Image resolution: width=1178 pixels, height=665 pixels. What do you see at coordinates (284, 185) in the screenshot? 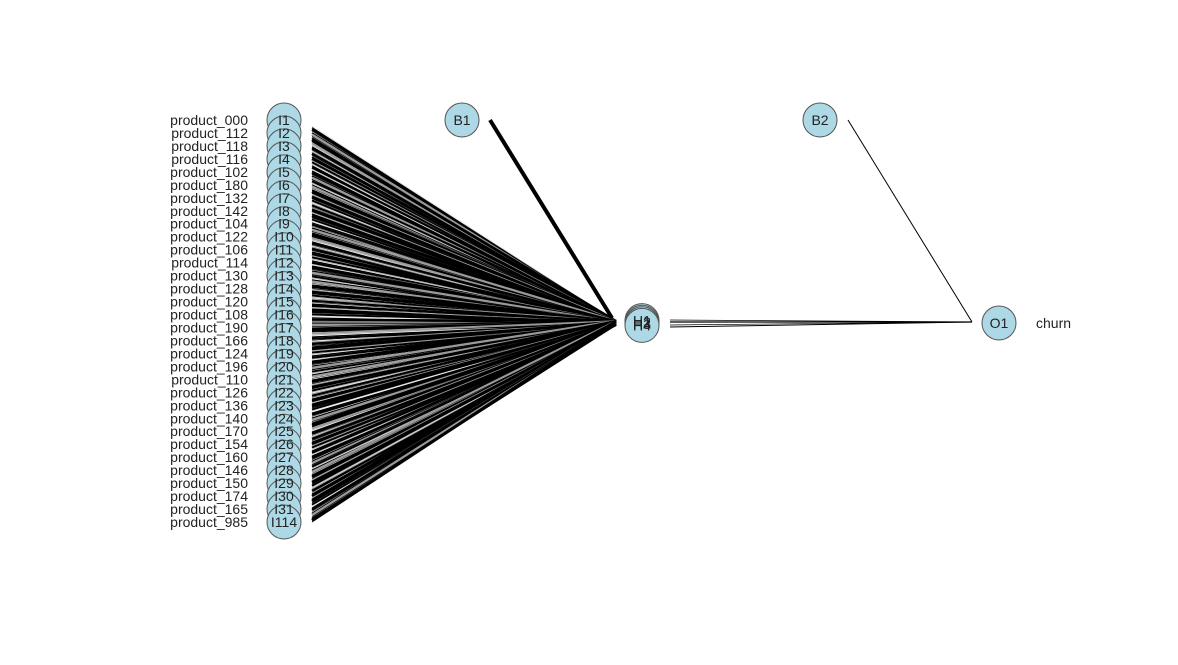
I see `input-node-label: I6` at bounding box center [284, 185].